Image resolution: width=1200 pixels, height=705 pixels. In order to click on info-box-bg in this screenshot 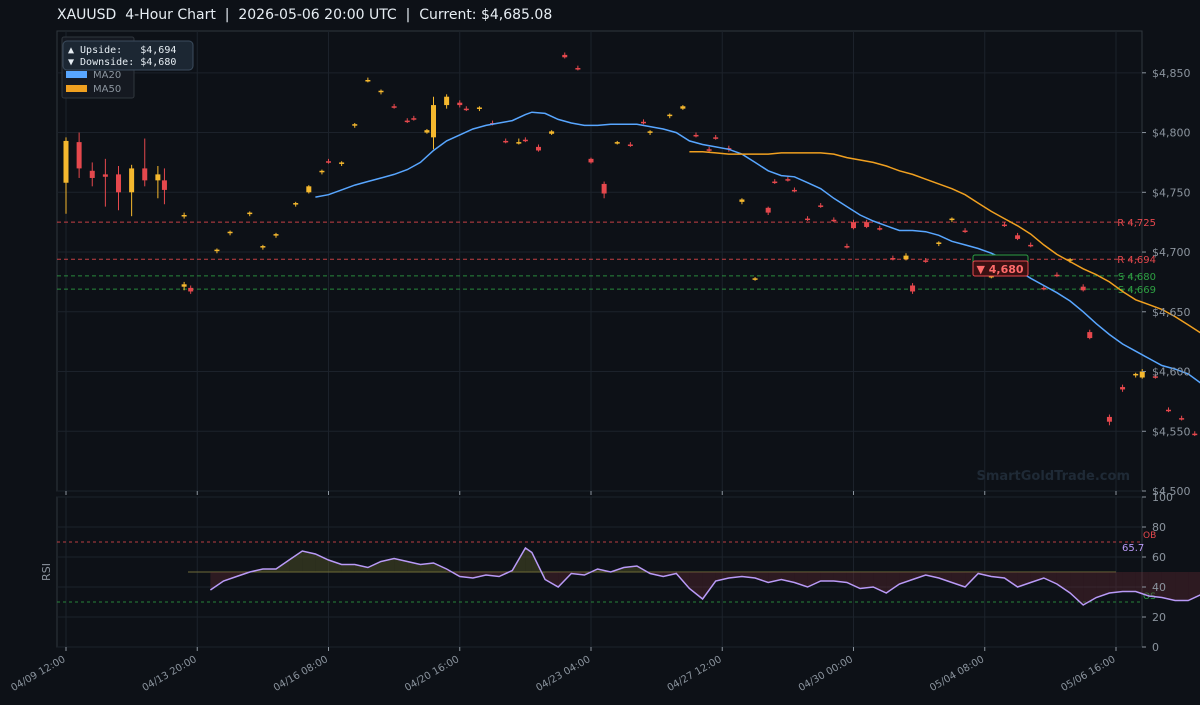, I will do `click(128, 55)`.